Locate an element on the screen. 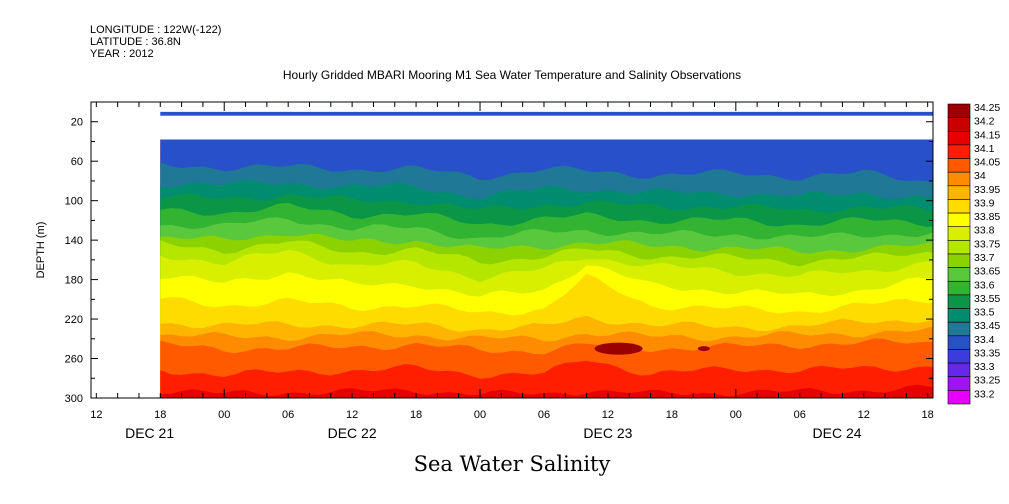 This screenshot has height=504, width=1009. variable-label: Sea Water Salinity is located at coordinates (512, 464).